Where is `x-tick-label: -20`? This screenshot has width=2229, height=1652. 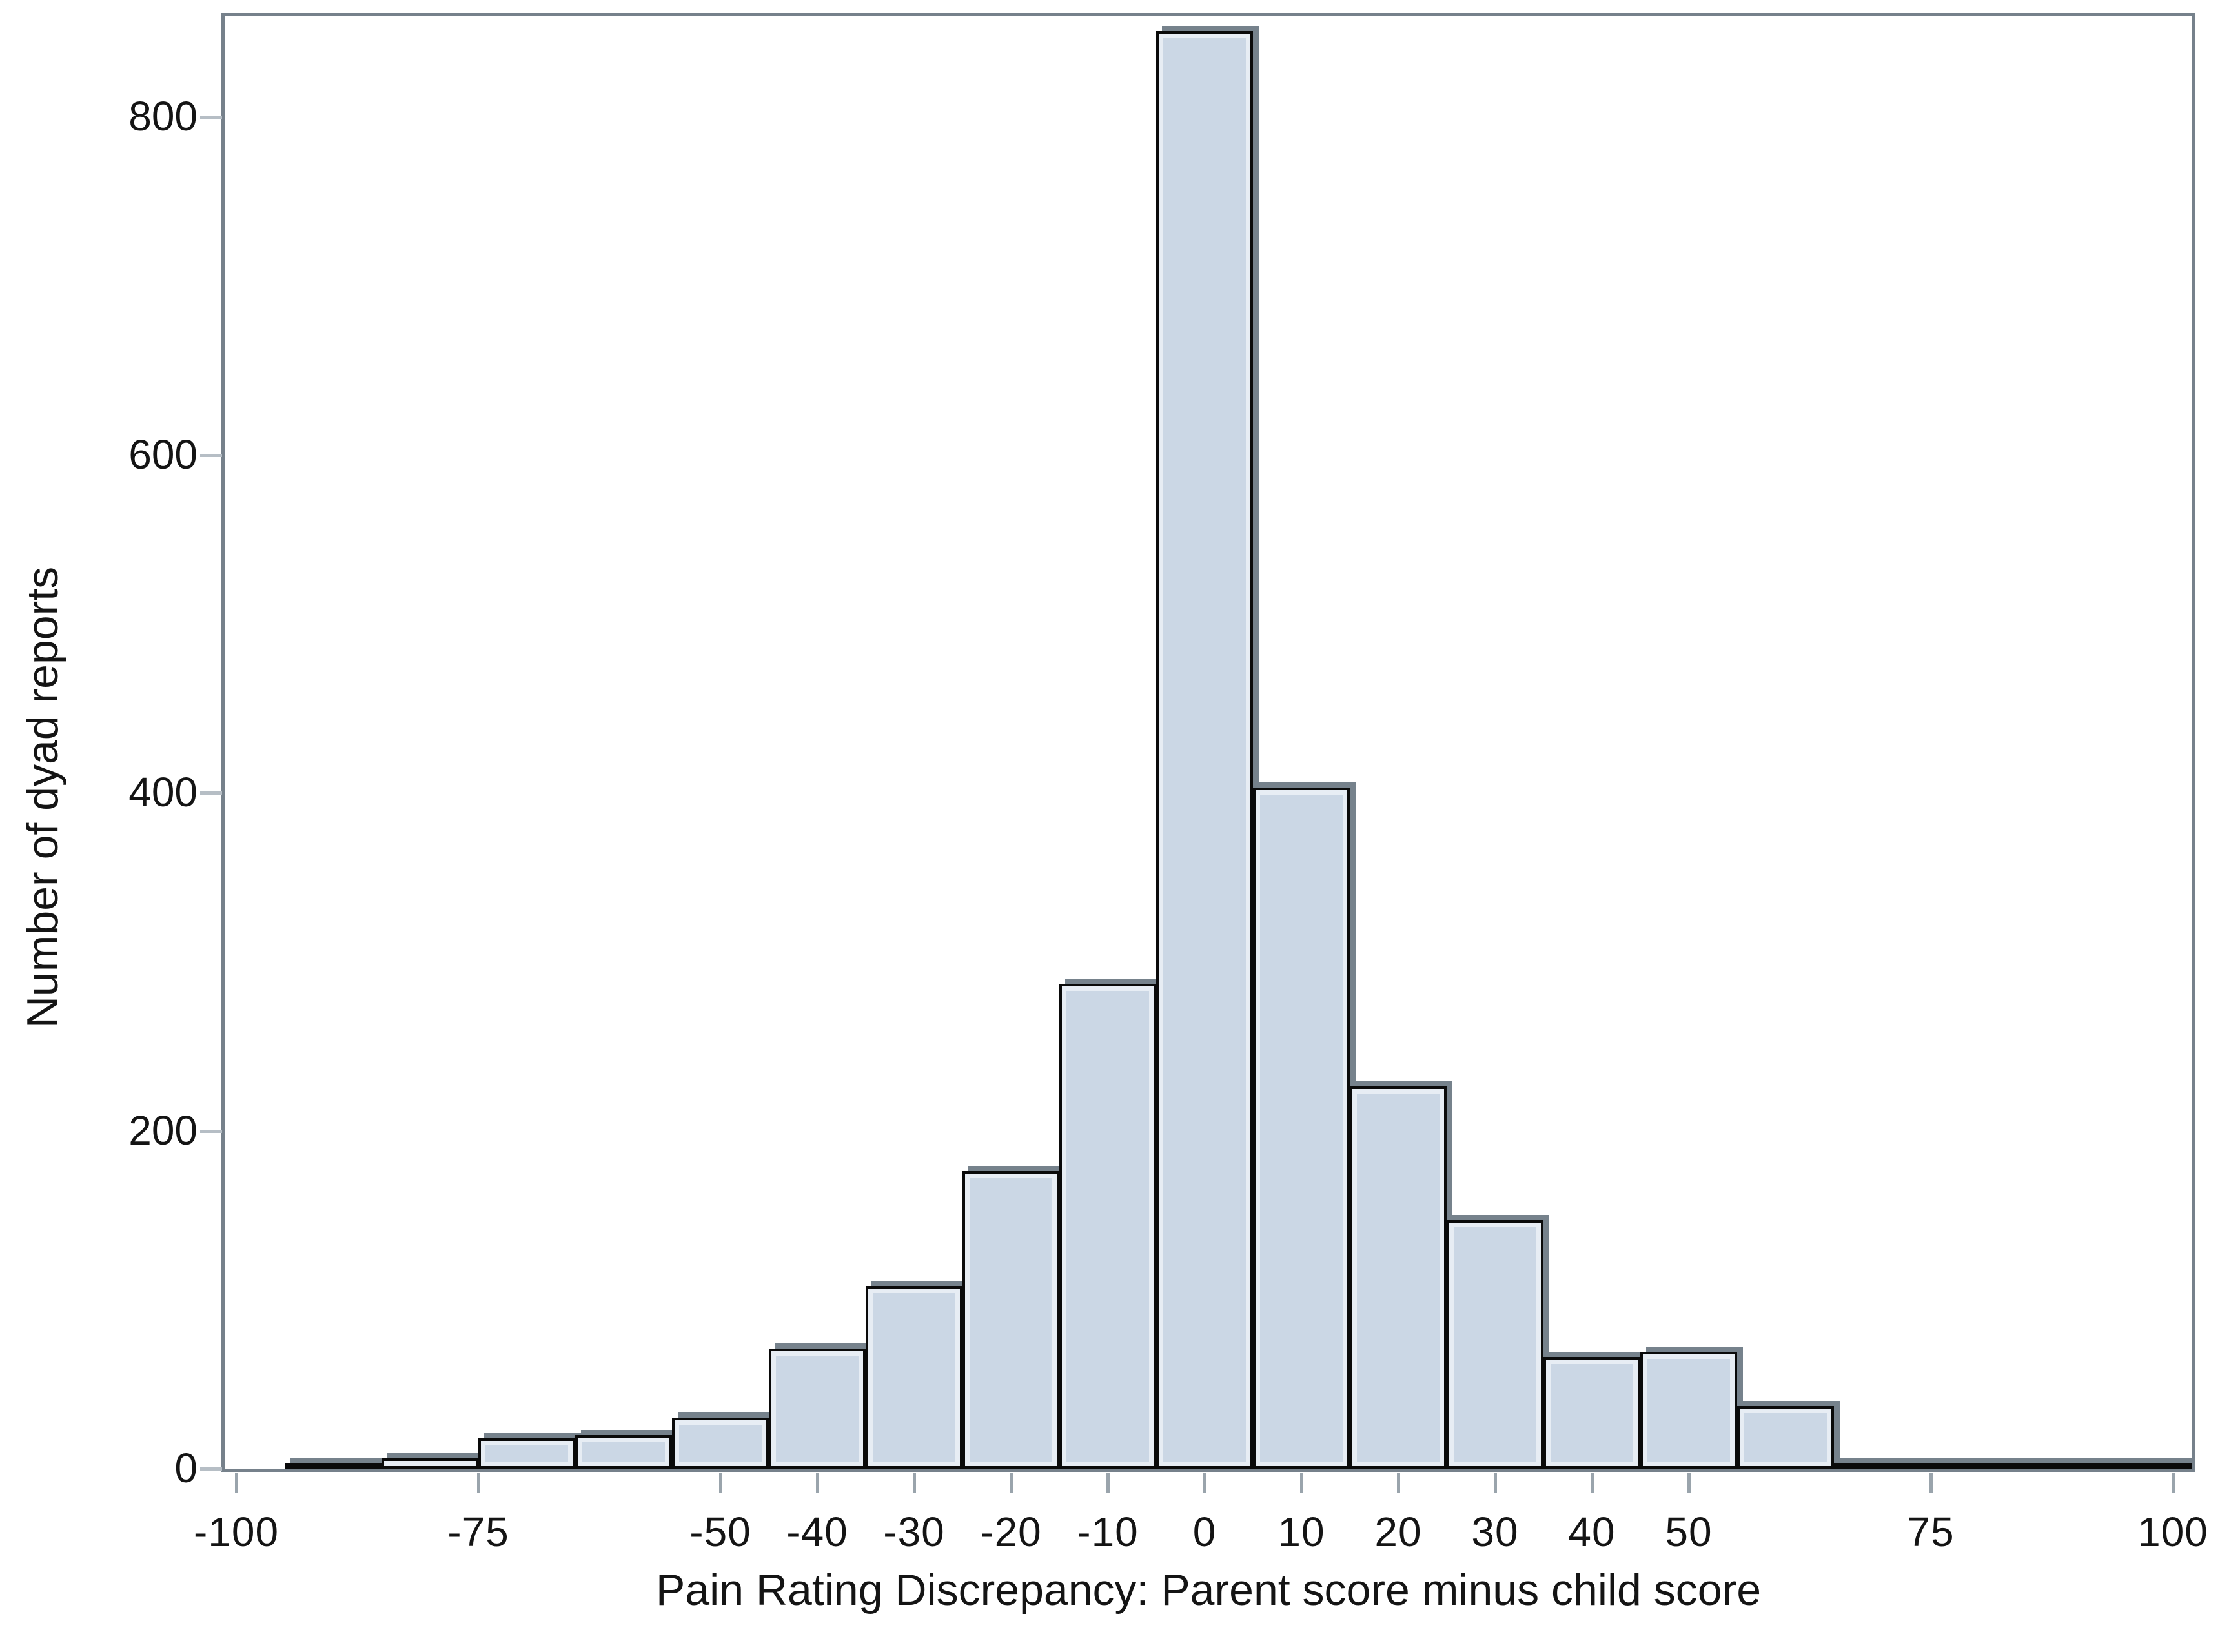 x-tick-label: -20 is located at coordinates (1011, 1532).